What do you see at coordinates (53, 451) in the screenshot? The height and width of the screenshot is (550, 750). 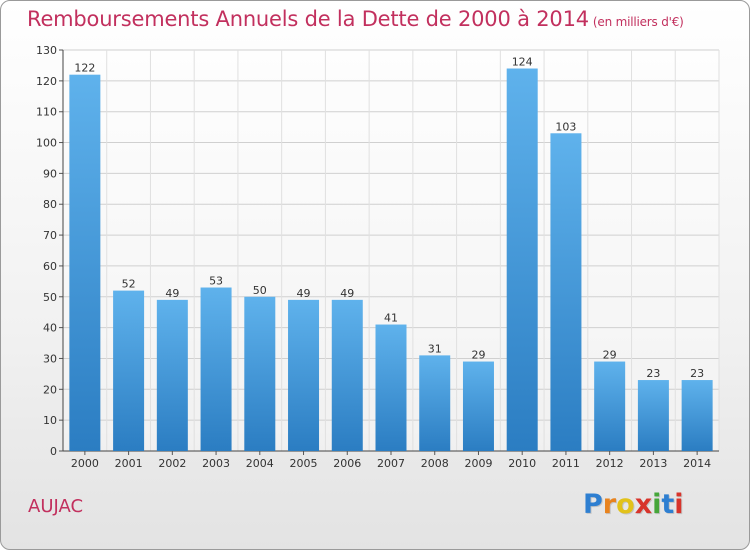 I see `y-tick-label: 0` at bounding box center [53, 451].